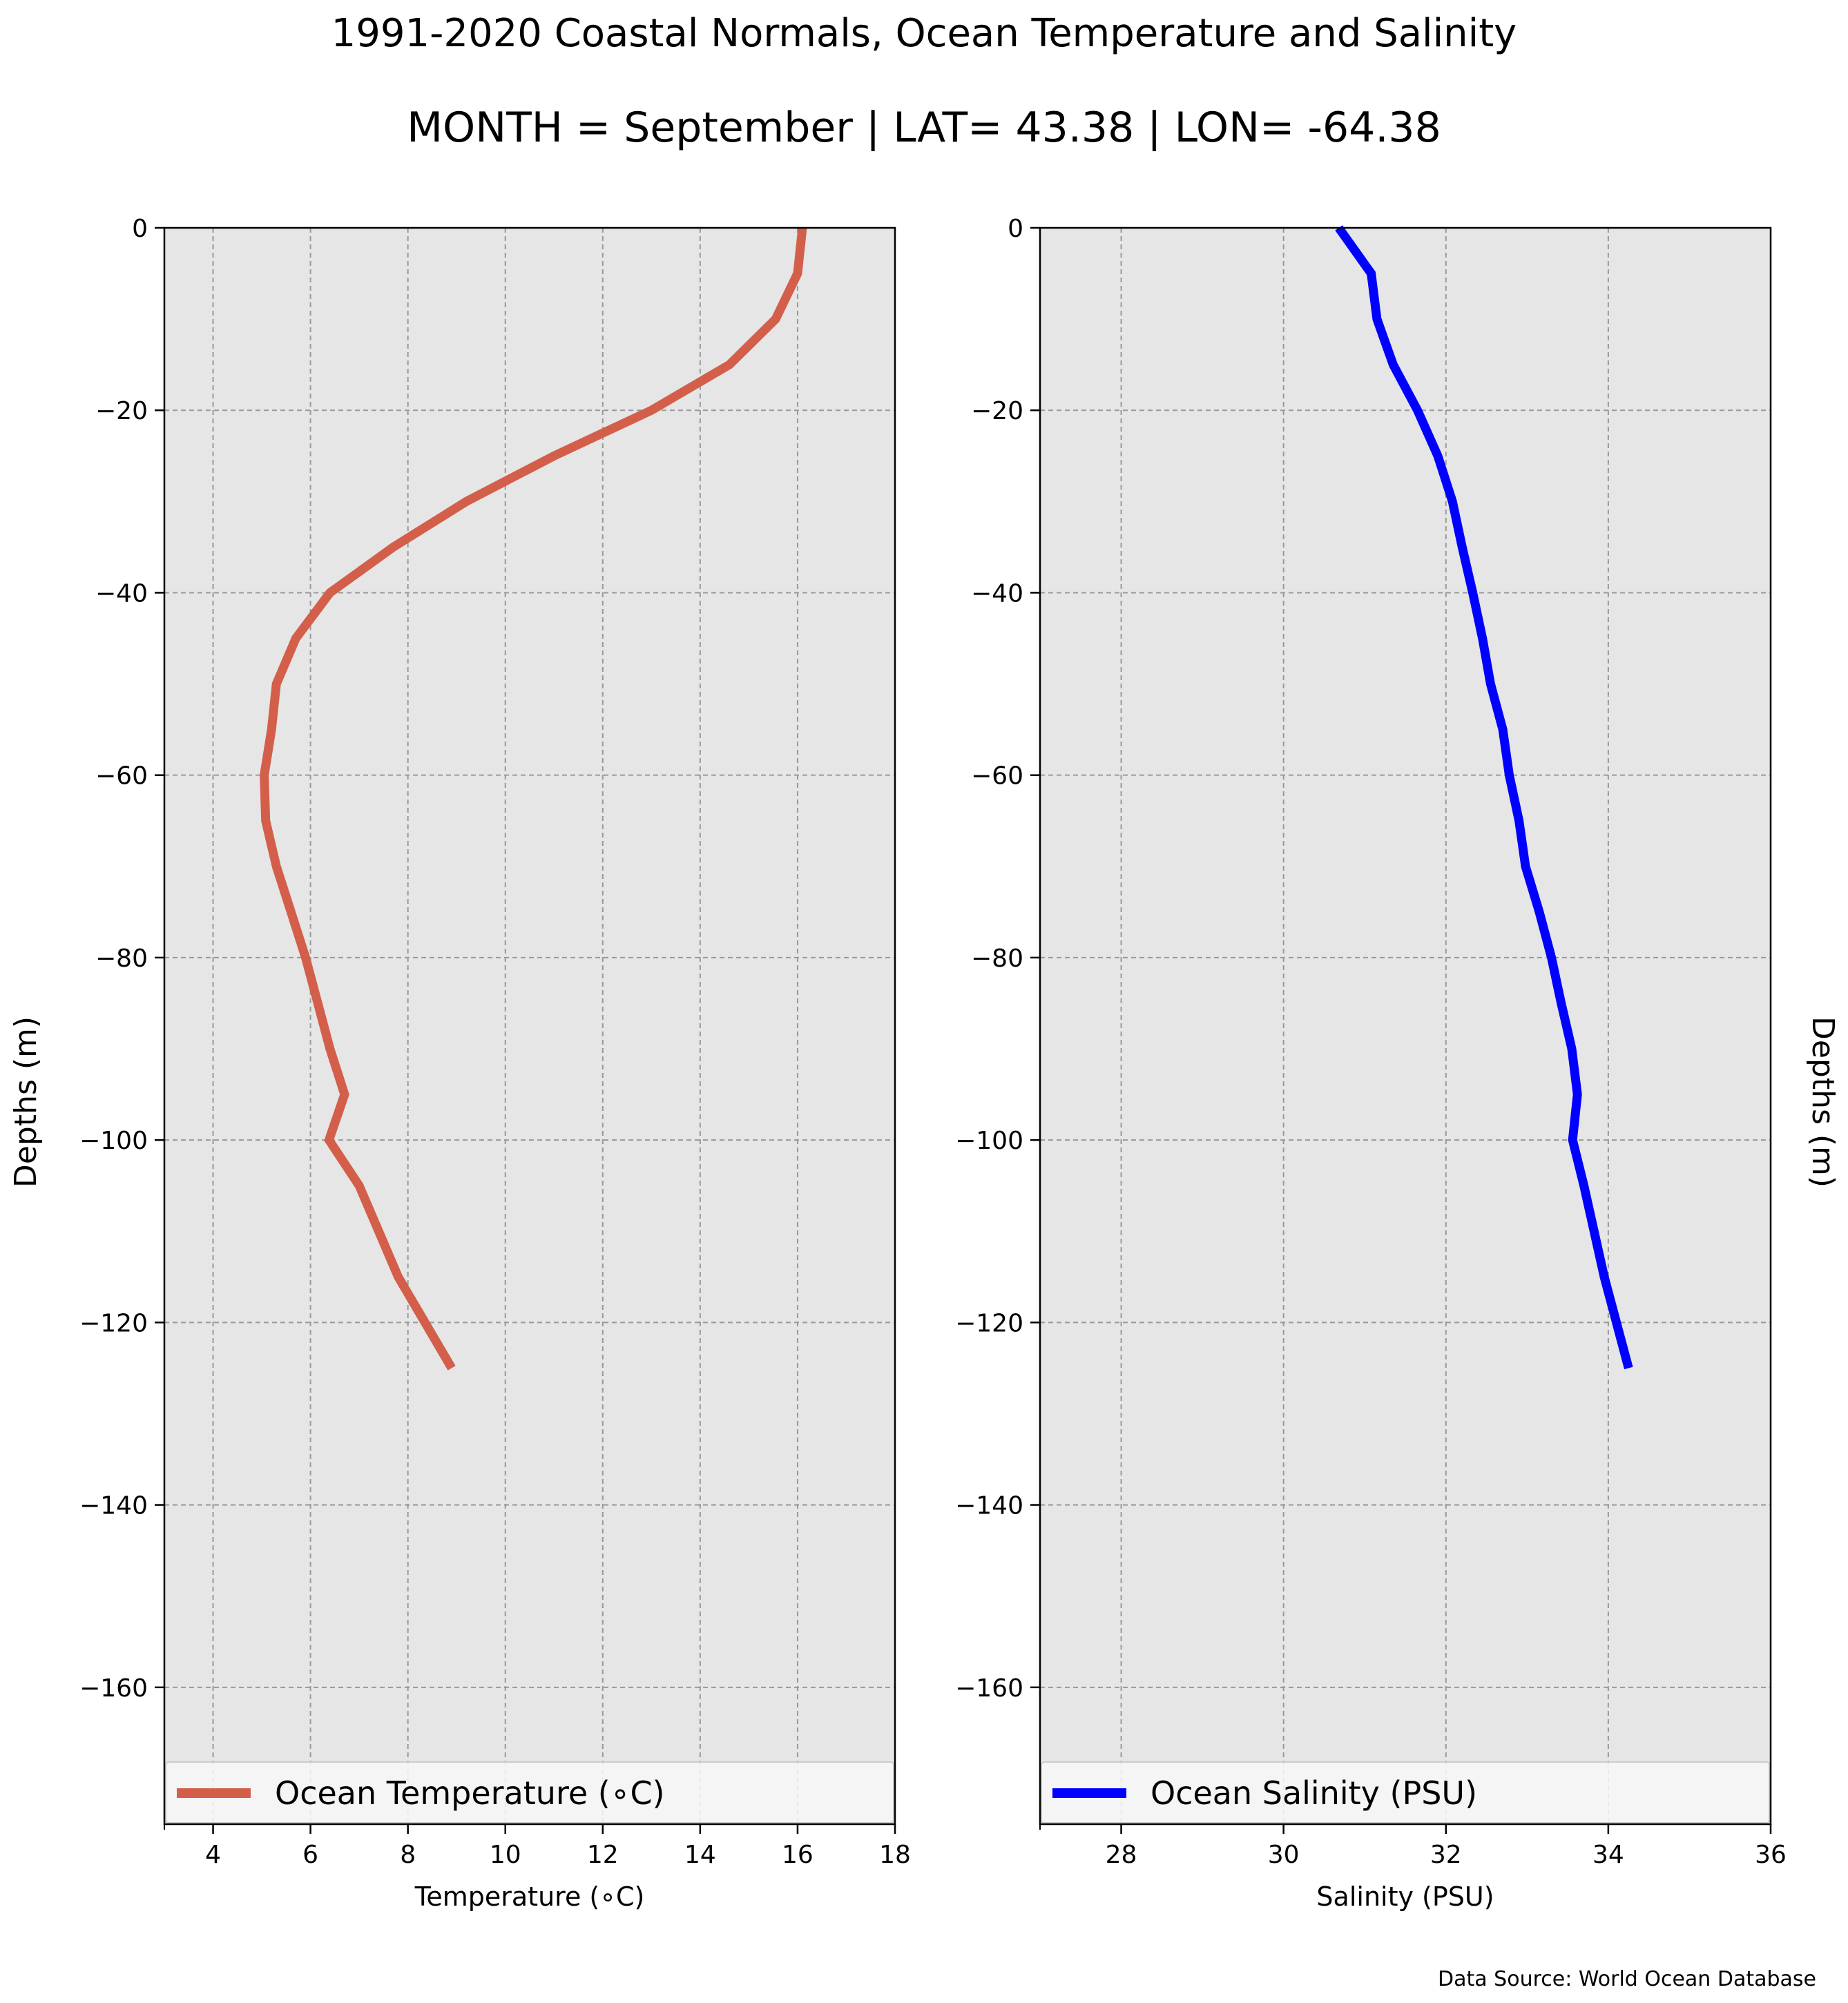  What do you see at coordinates (700, 1855) in the screenshot?
I see `x-tick-label: 14` at bounding box center [700, 1855].